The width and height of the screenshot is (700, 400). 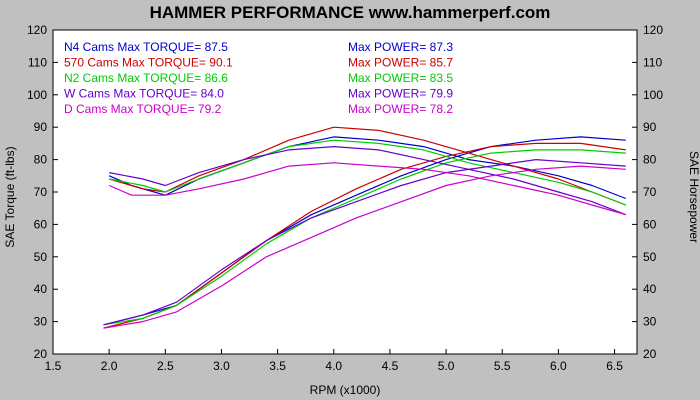 I want to click on legend-power-1: Max POWER= 85.7, so click(x=400, y=63).